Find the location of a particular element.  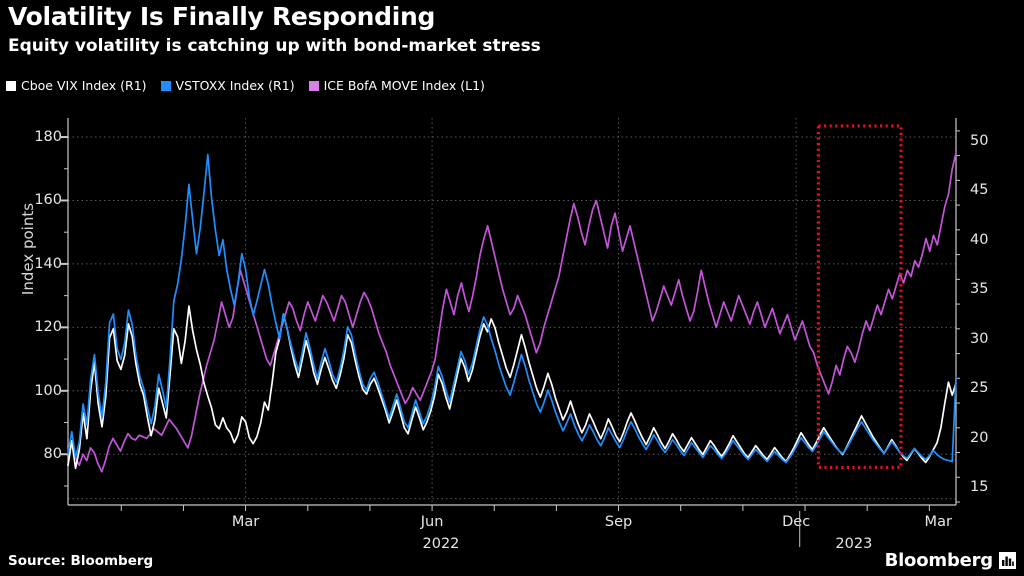

x-axis-tick-sep-2: Sep is located at coordinates (618, 522).